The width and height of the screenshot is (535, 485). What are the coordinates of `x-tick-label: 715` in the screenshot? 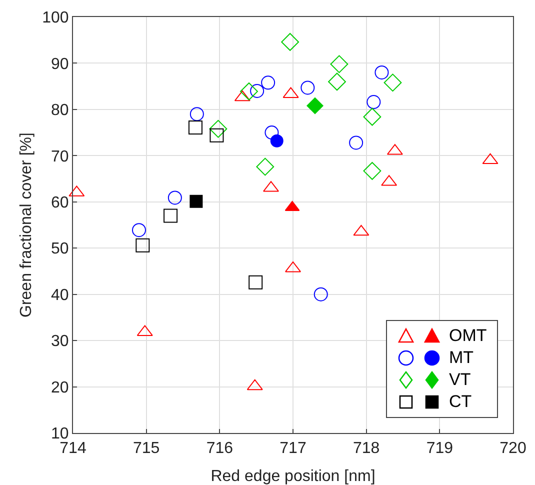 It's located at (146, 449).